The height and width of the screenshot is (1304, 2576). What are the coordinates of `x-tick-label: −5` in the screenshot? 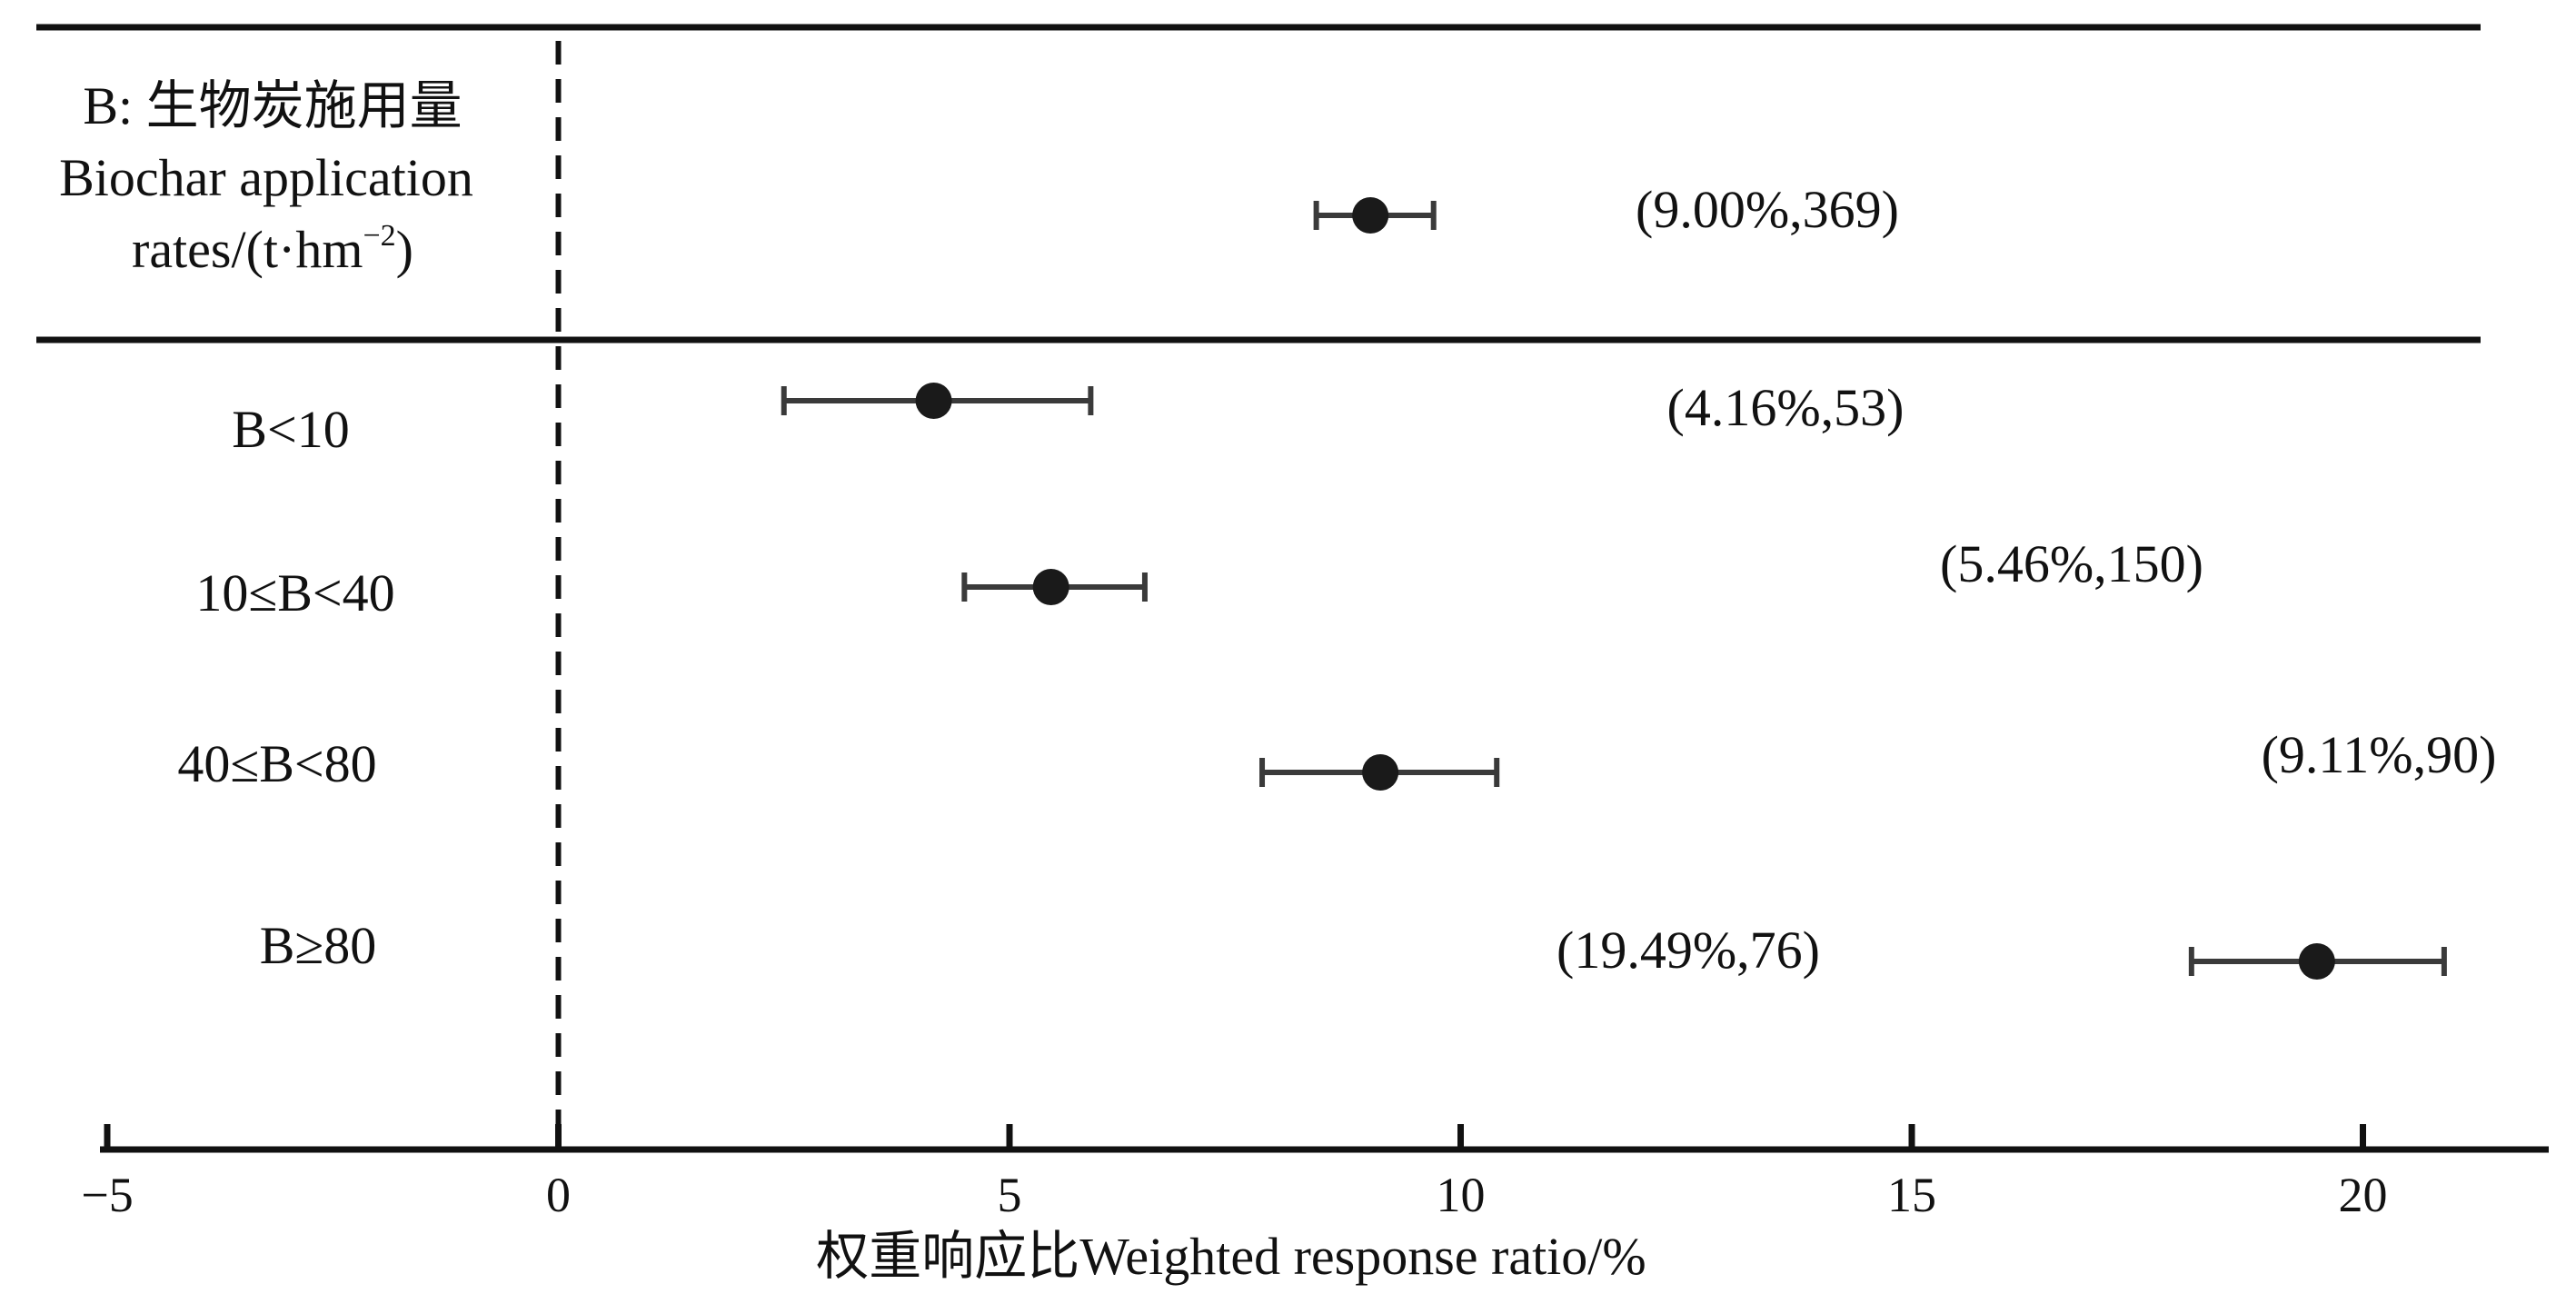 It's located at (107, 1195).